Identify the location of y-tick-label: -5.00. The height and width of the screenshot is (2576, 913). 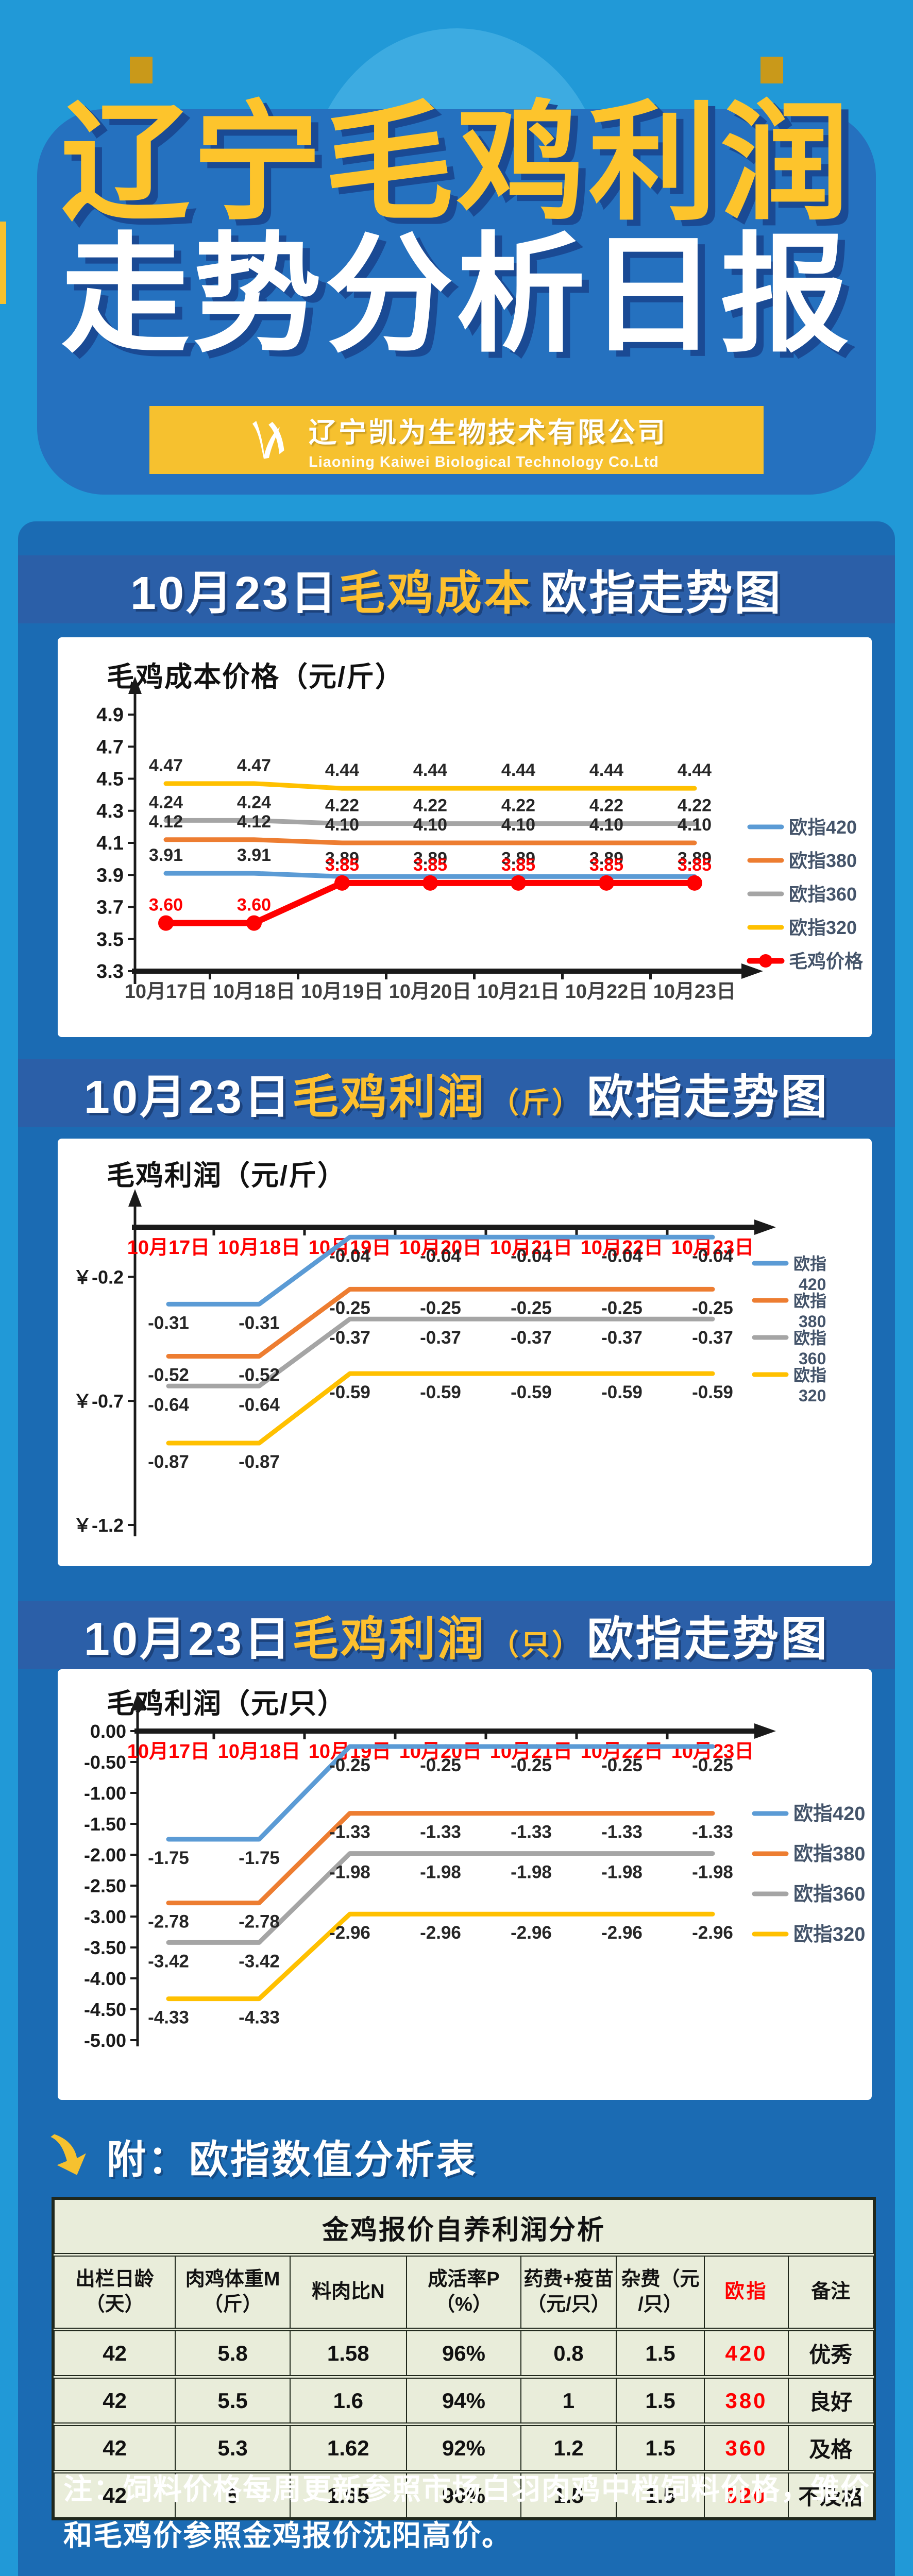
(105, 2040).